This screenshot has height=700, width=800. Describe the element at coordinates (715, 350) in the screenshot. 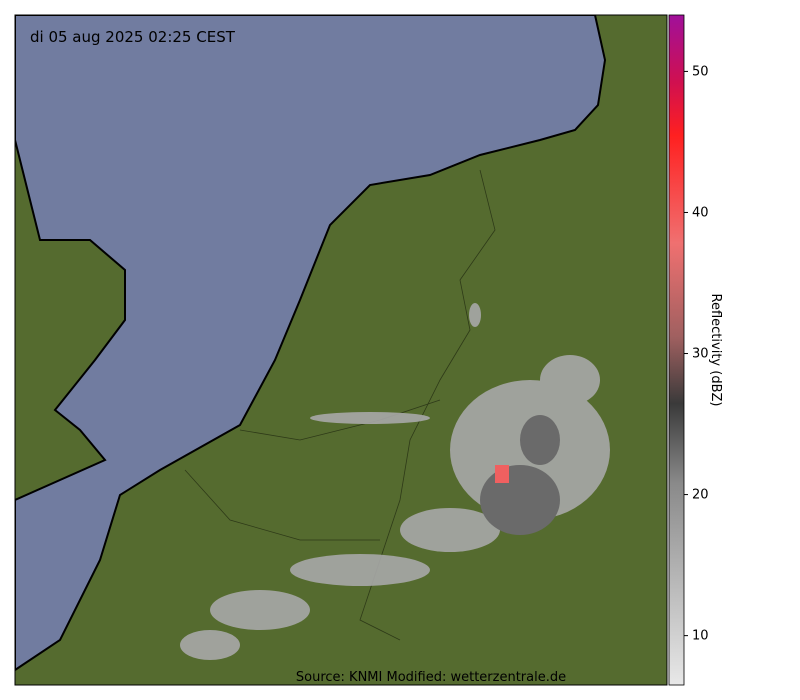

I see `colorbar-label: Reflectivity (dBZ)` at that location.